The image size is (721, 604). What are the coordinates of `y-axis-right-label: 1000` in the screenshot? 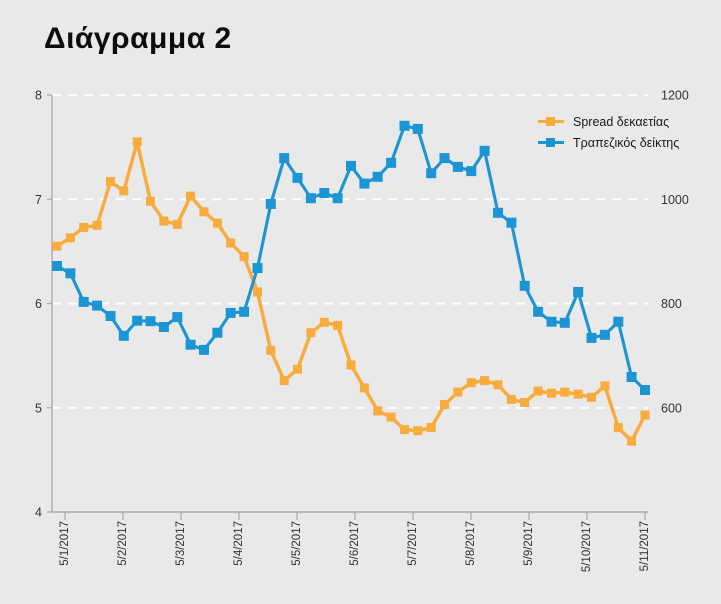 It's located at (675, 200).